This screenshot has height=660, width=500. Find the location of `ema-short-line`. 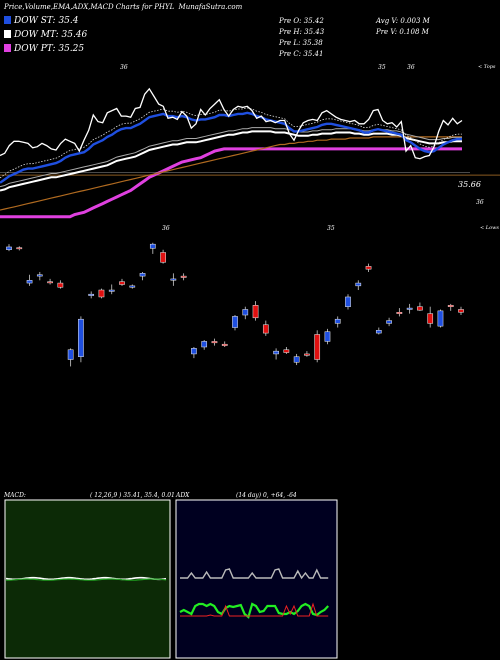

ema-short-line is located at coordinates (231, 147).